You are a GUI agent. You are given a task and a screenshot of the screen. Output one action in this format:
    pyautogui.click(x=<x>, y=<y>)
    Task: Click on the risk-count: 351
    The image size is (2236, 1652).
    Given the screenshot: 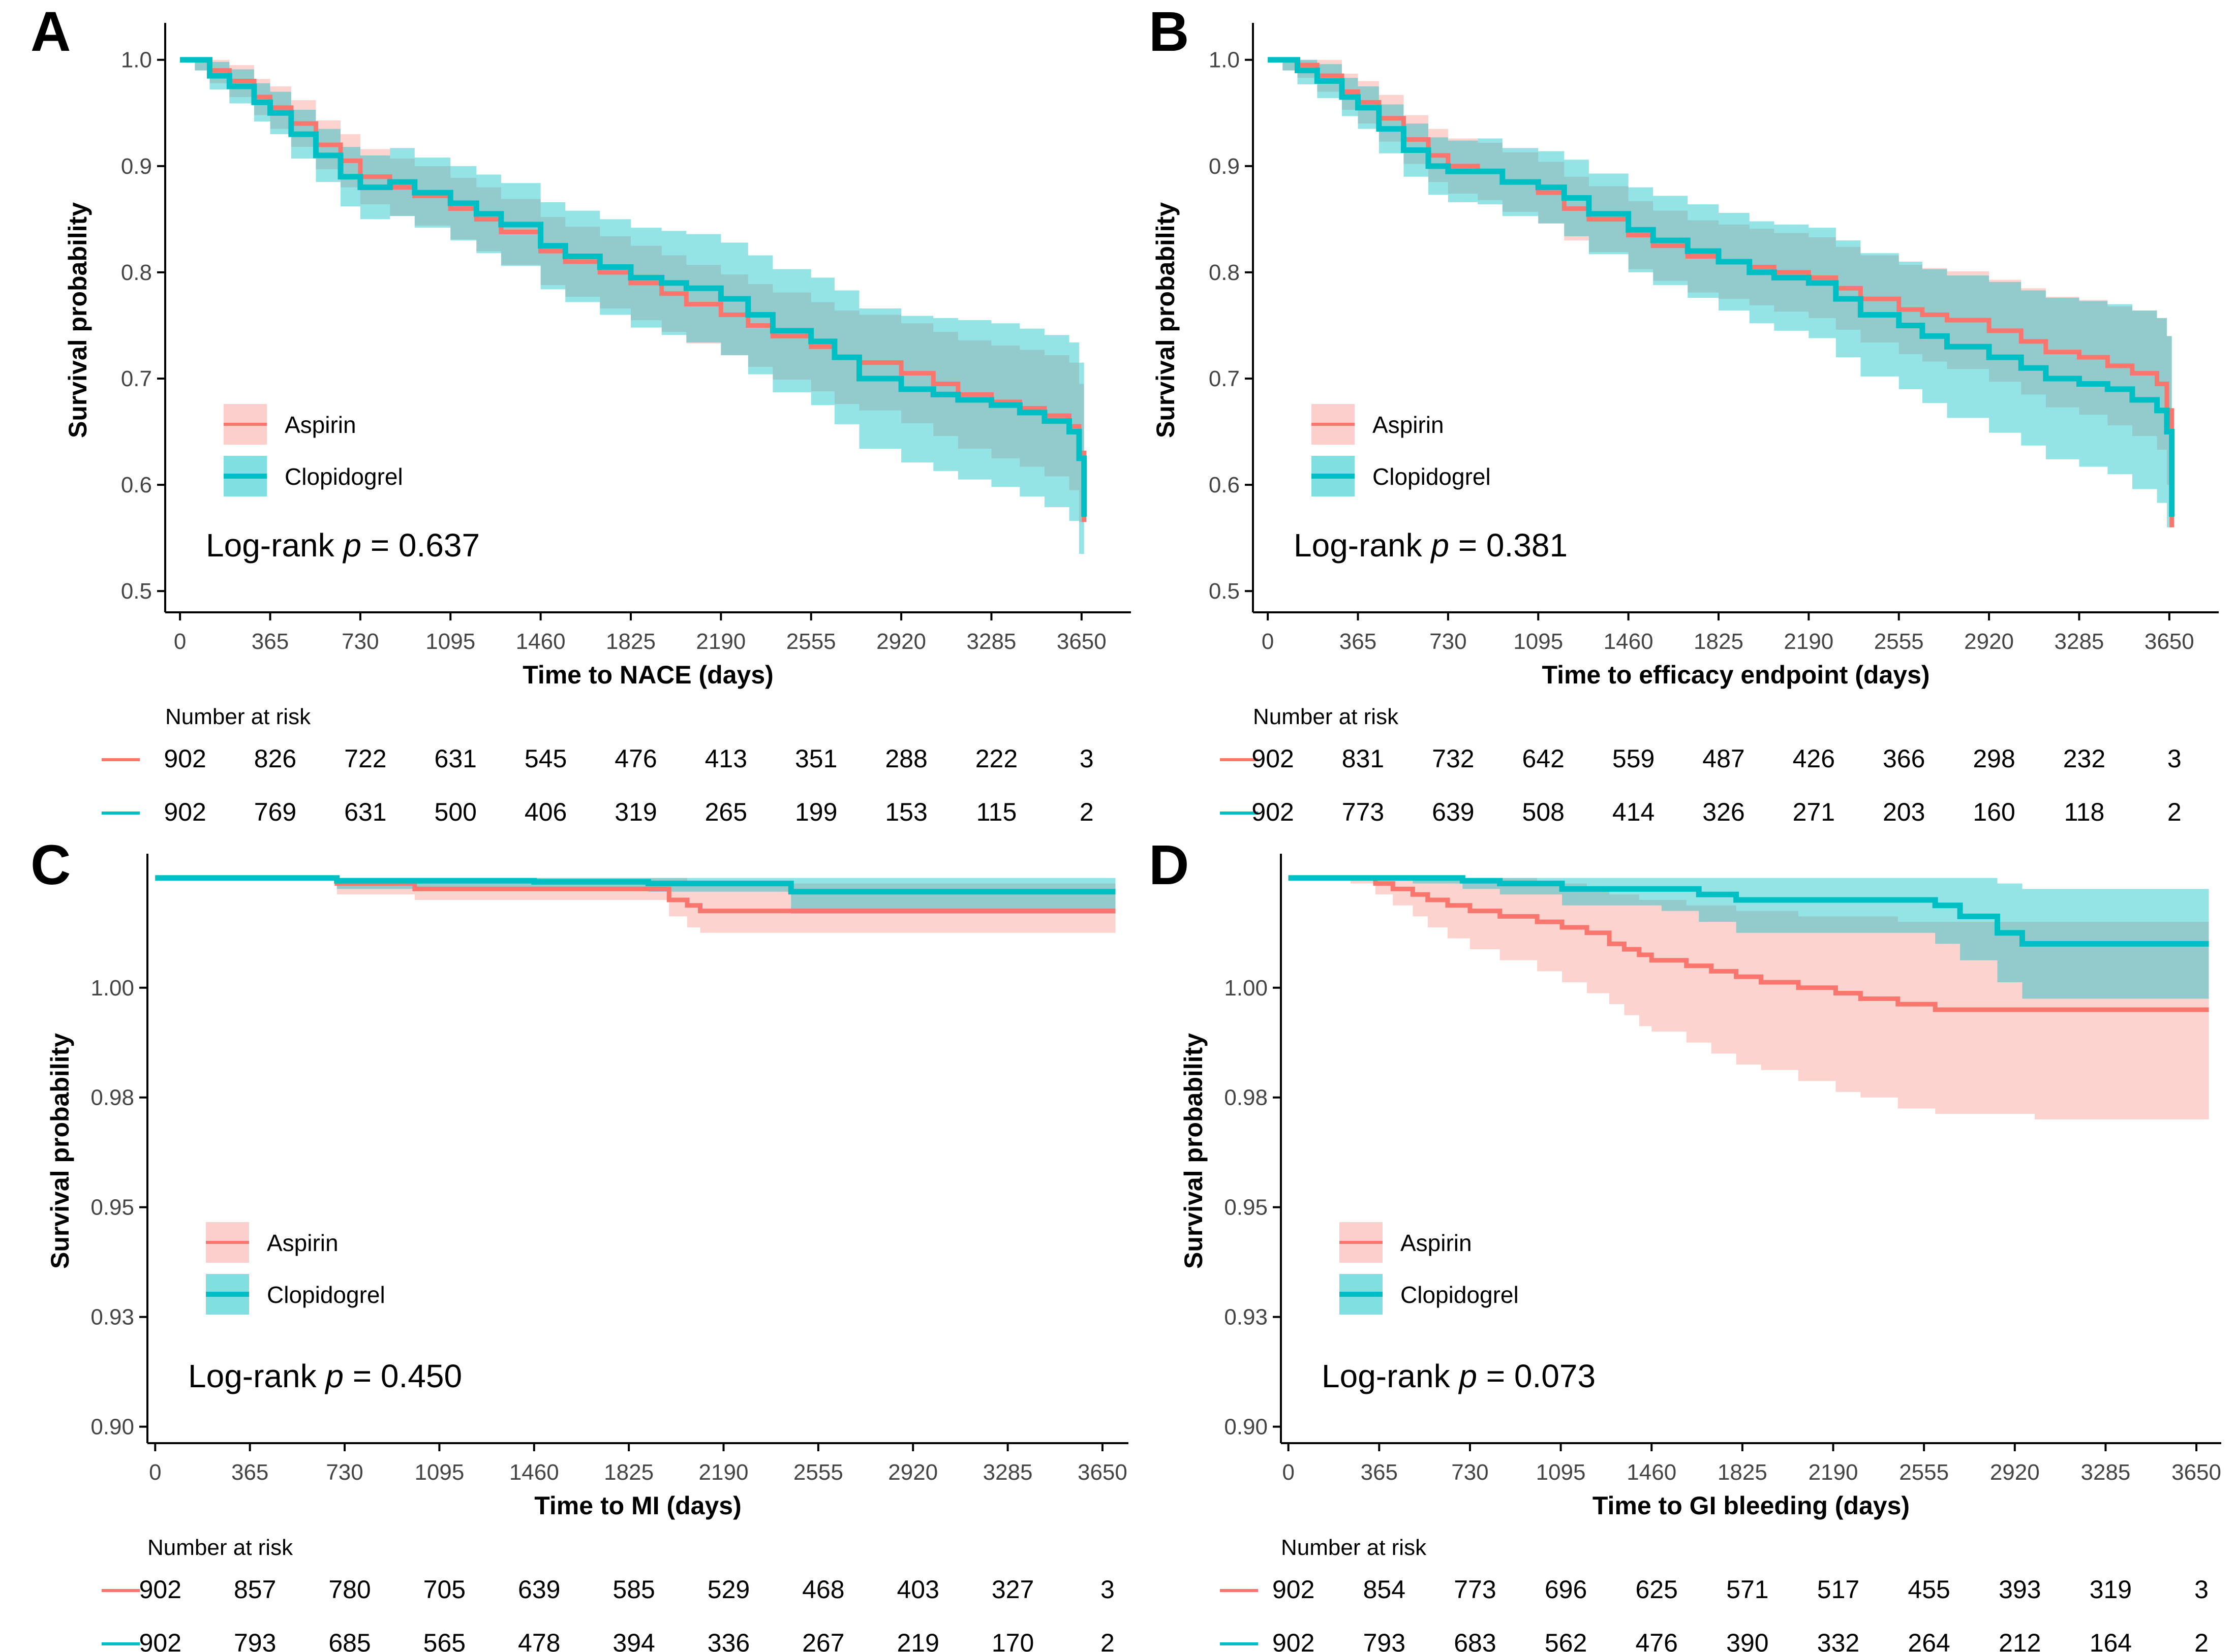 What is the action you would take?
    pyautogui.click(x=816, y=758)
    